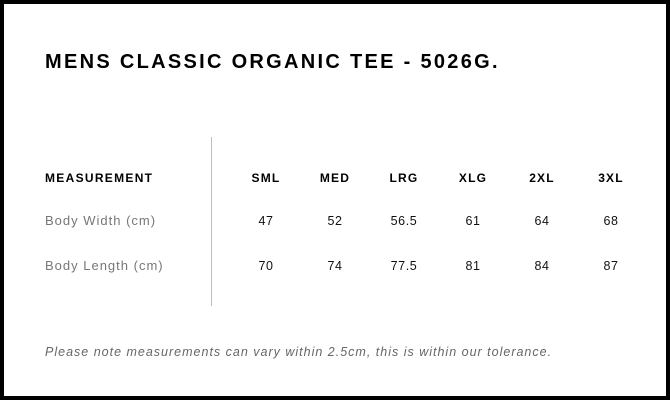 The height and width of the screenshot is (400, 670). I want to click on size-header-lrg: LRG, so click(404, 178).